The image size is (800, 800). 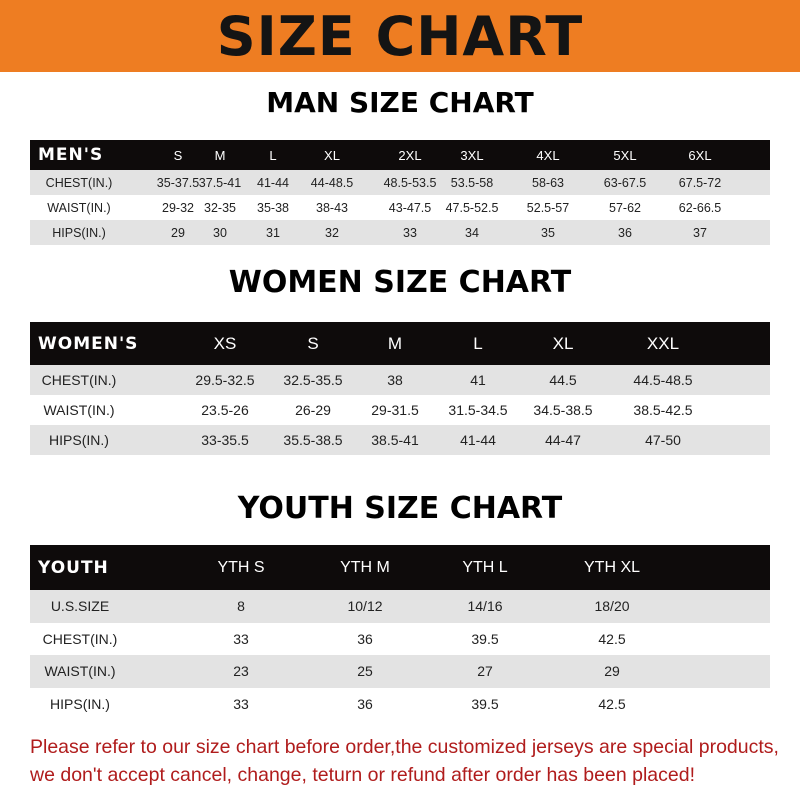 I want to click on table-cell: 35-37.5, so click(x=178, y=182).